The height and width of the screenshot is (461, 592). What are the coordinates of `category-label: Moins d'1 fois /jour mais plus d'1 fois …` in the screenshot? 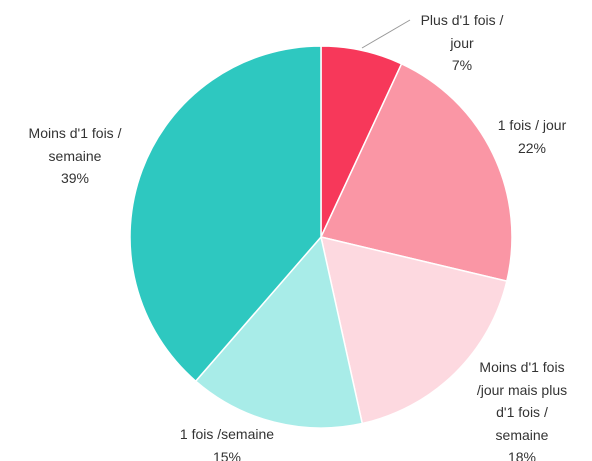 It's located at (522, 401).